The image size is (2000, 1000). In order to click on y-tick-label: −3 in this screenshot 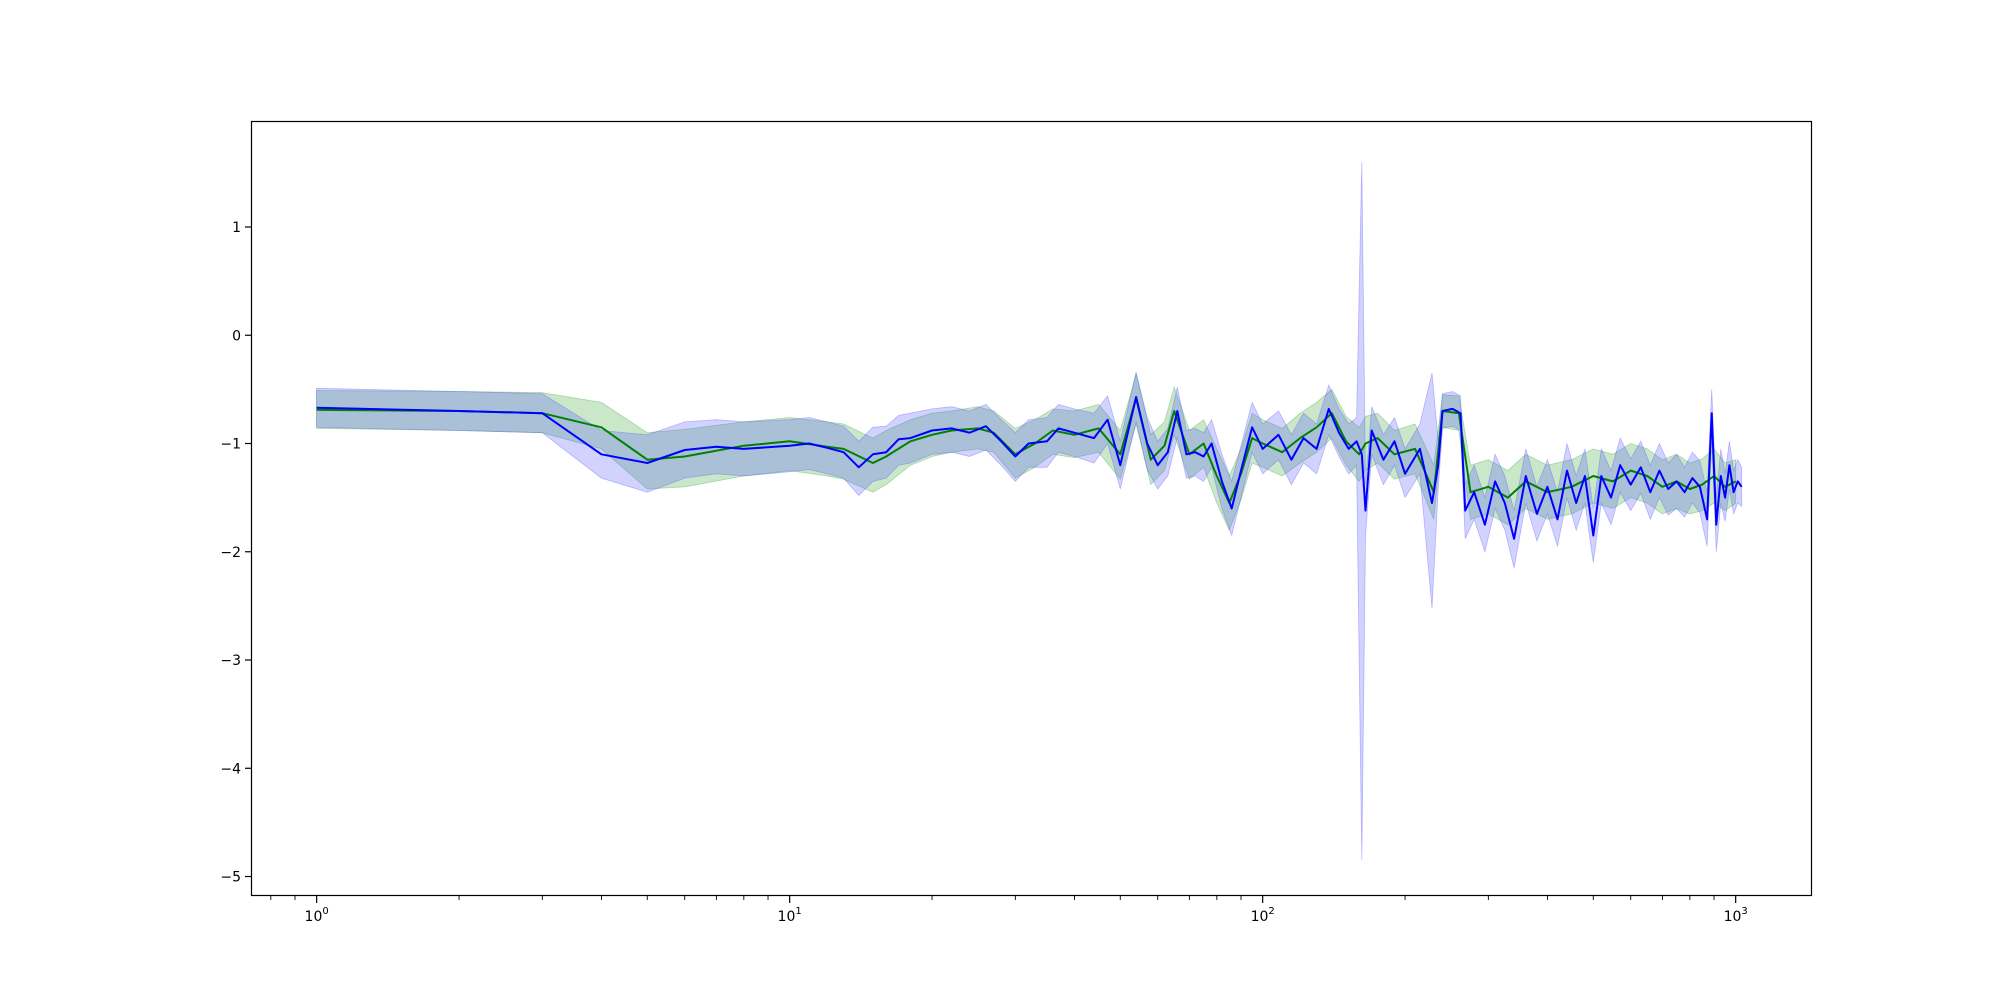, I will do `click(230, 661)`.